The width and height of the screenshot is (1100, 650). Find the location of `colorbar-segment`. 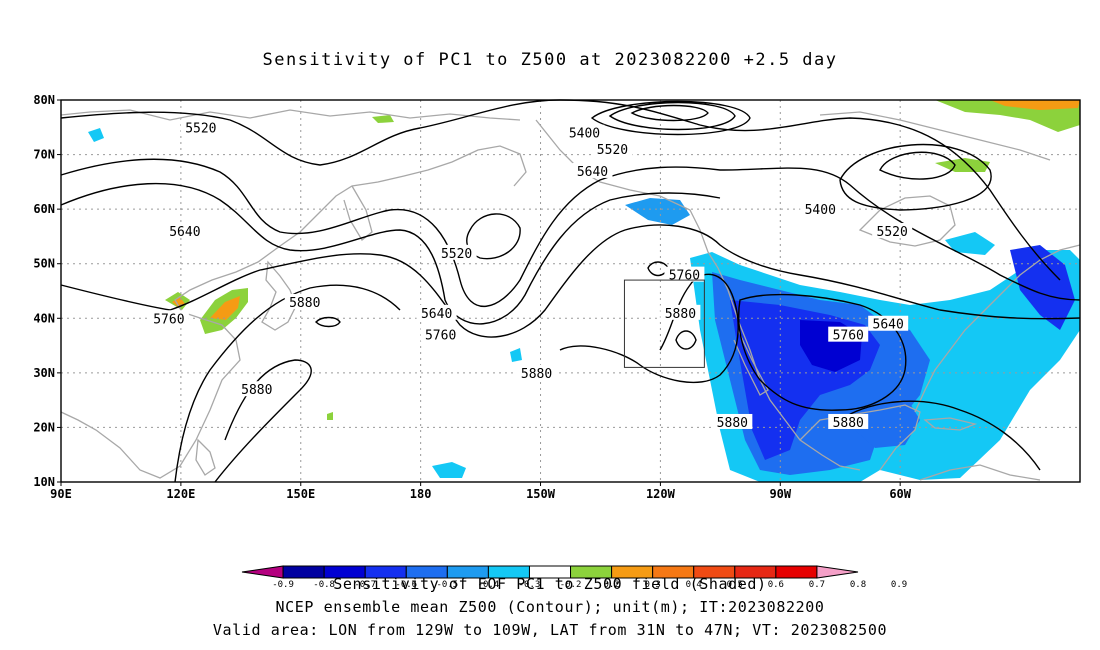

colorbar-segment is located at coordinates (837, 572).